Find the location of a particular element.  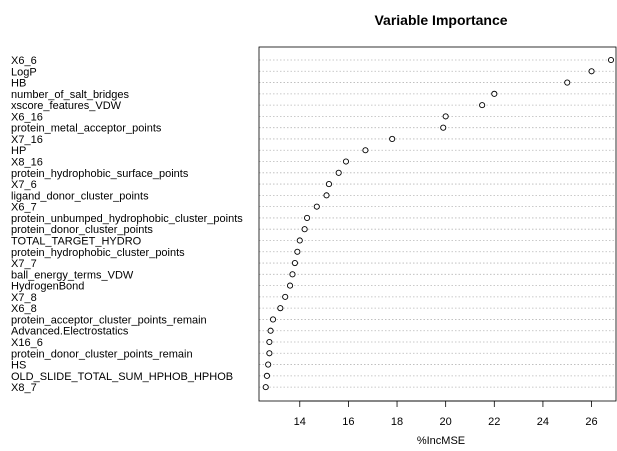

category-label: xscore_features_VDW is located at coordinates (66, 106).